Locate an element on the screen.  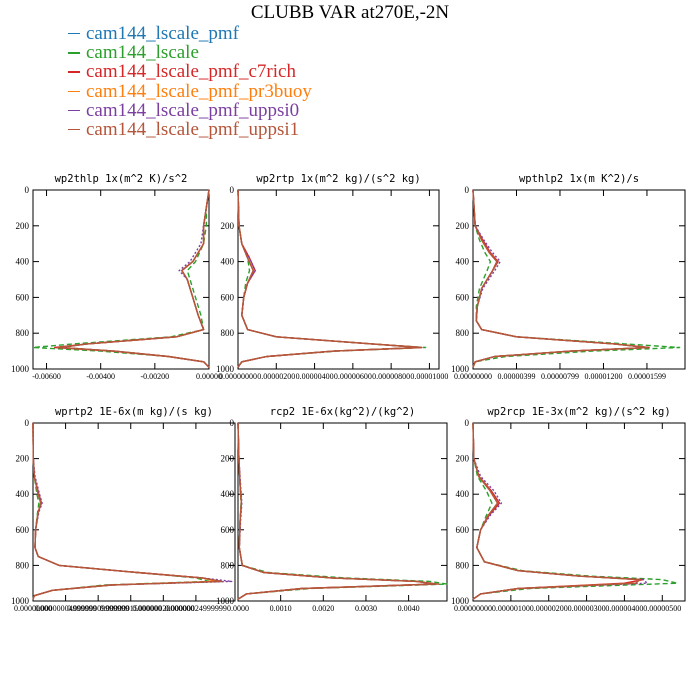
legend-label: cam144_lscale_pmf_uppsi0 is located at coordinates (193, 110).